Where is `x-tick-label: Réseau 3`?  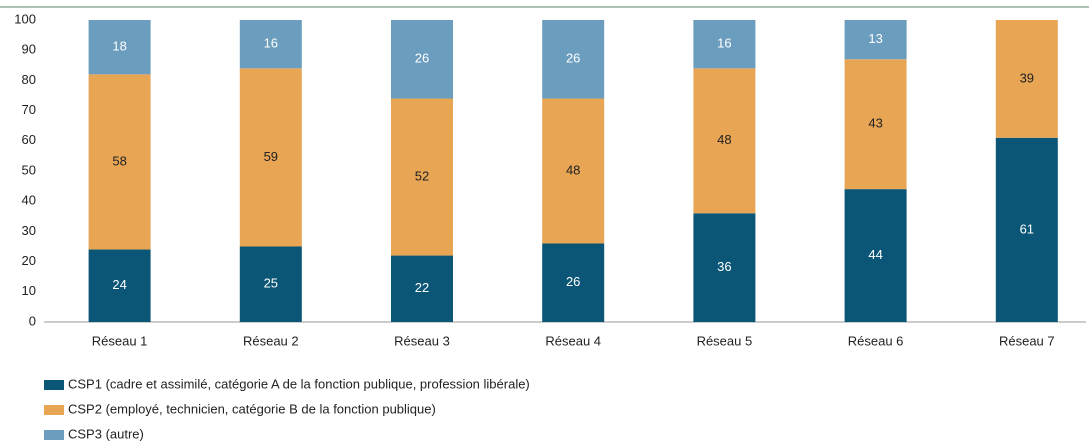
x-tick-label: Réseau 3 is located at coordinates (422, 340).